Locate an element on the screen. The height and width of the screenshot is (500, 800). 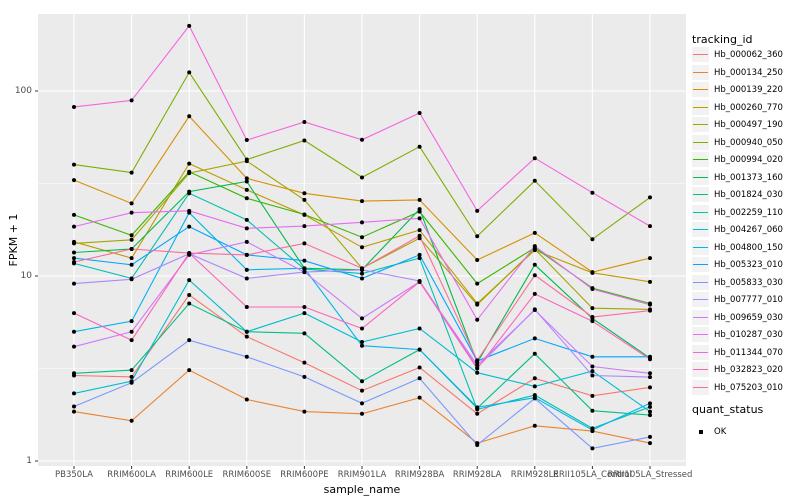
legend-entry-label: Hb_000062_360 is located at coordinates (748, 55).